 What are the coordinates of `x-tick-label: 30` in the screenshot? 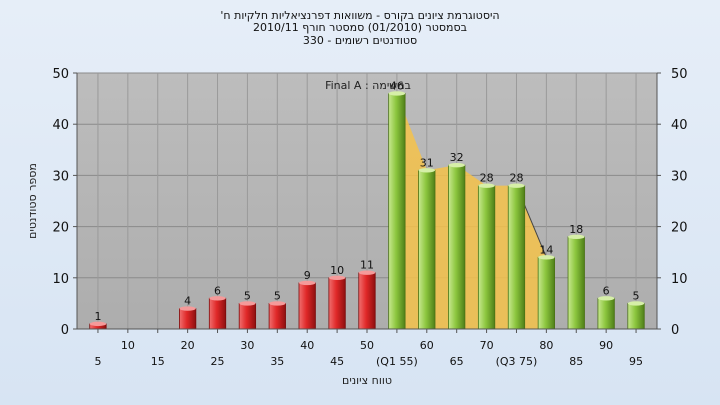 It's located at (247, 345).